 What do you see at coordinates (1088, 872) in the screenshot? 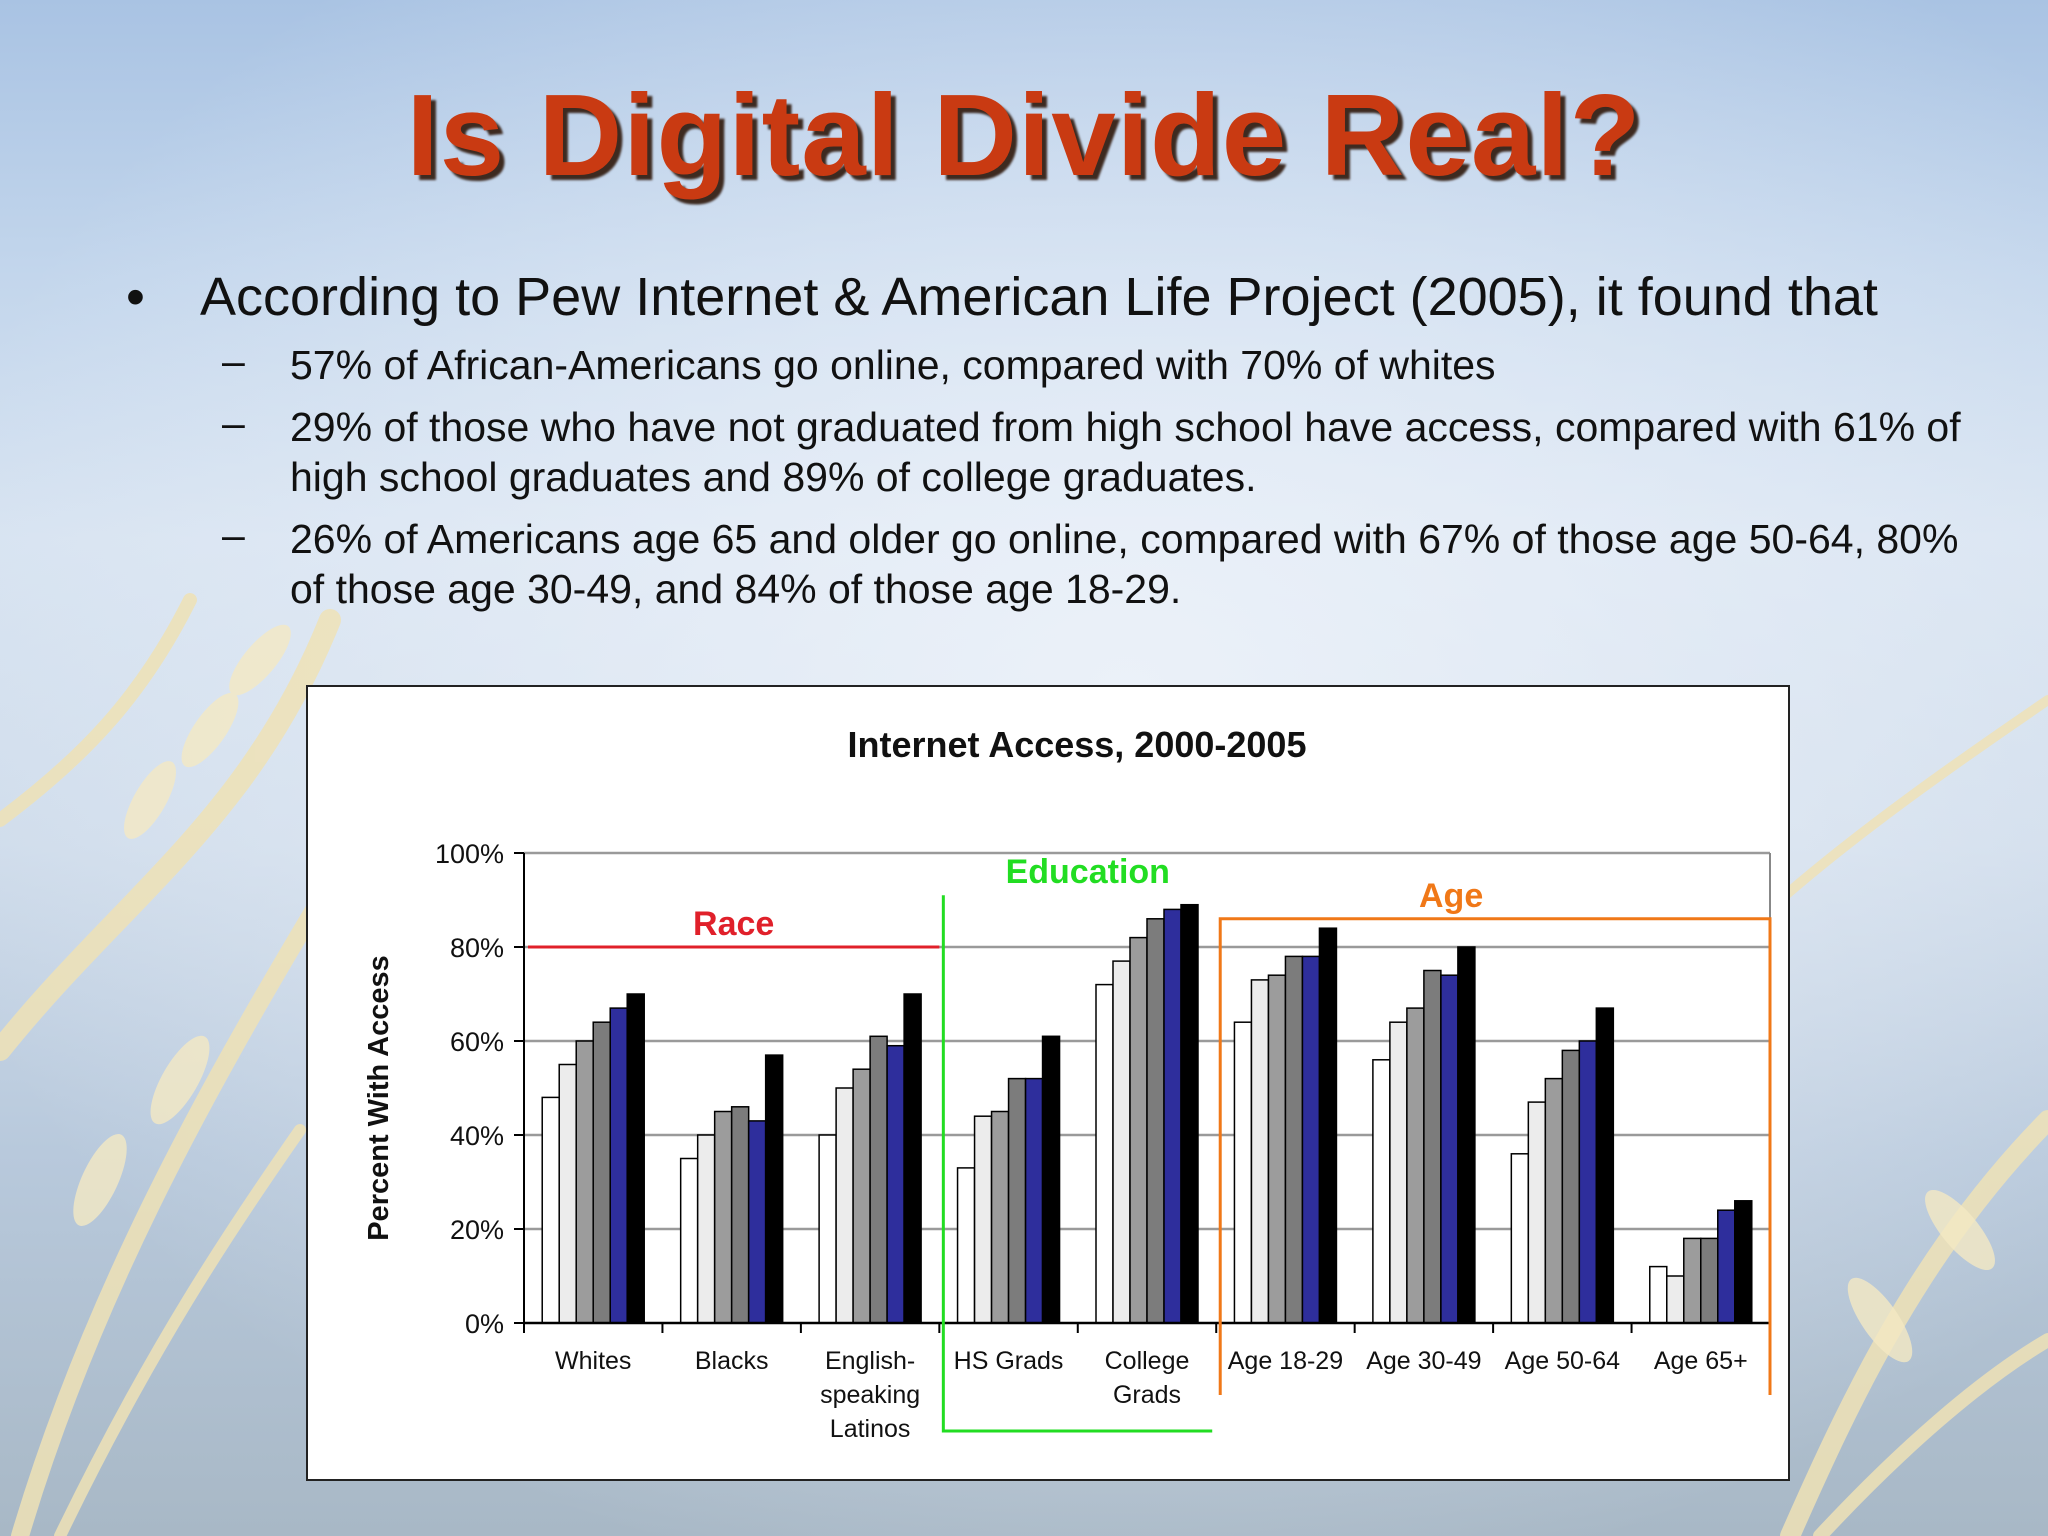
I see `education-group-label: Education` at bounding box center [1088, 872].